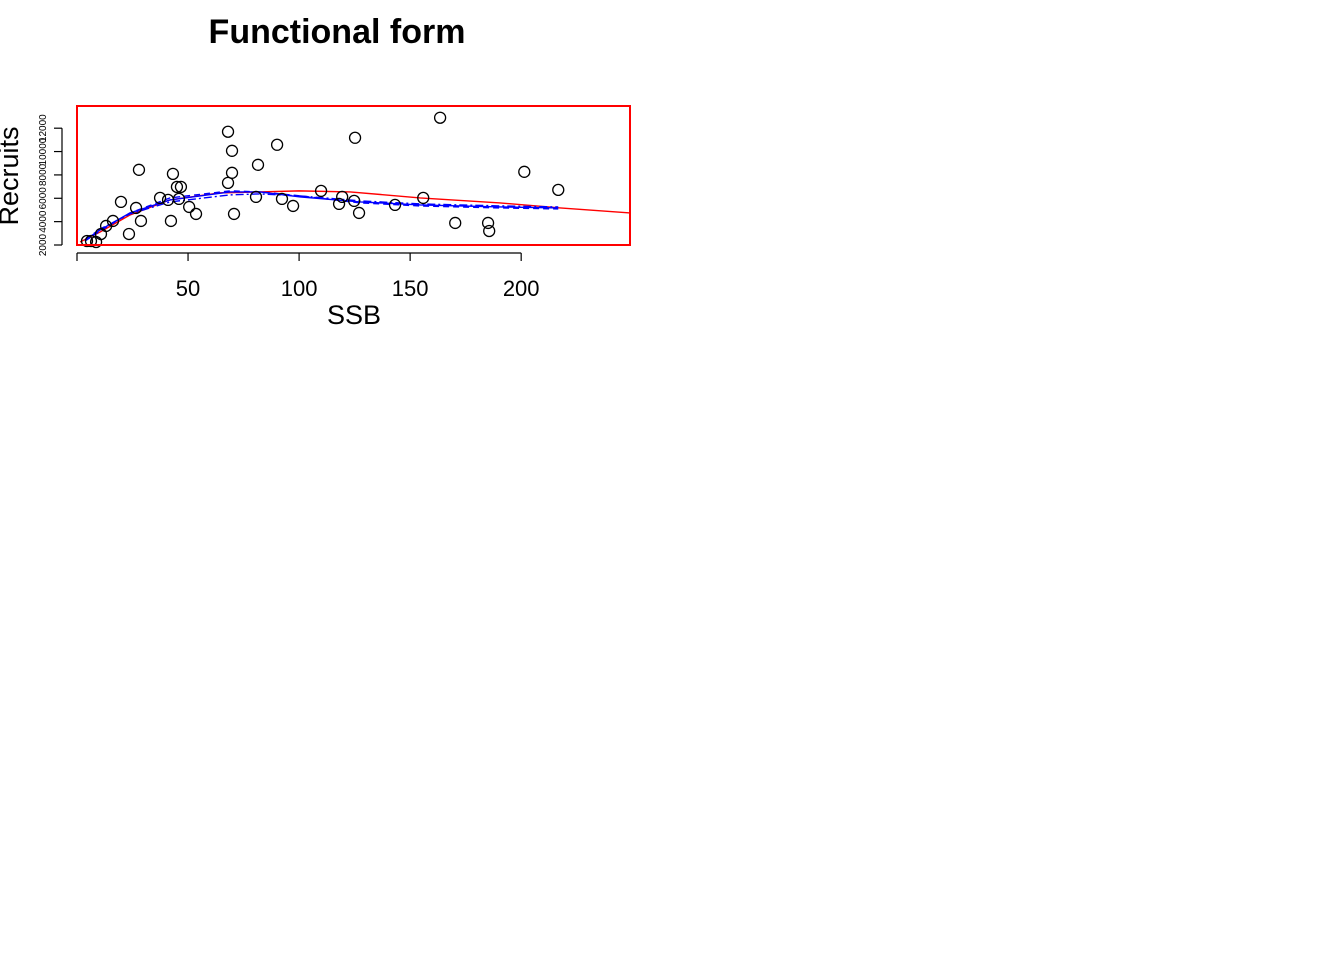 Image resolution: width=1344 pixels, height=965 pixels. Describe the element at coordinates (353, 175) in the screenshot. I see `plot-frame` at that location.